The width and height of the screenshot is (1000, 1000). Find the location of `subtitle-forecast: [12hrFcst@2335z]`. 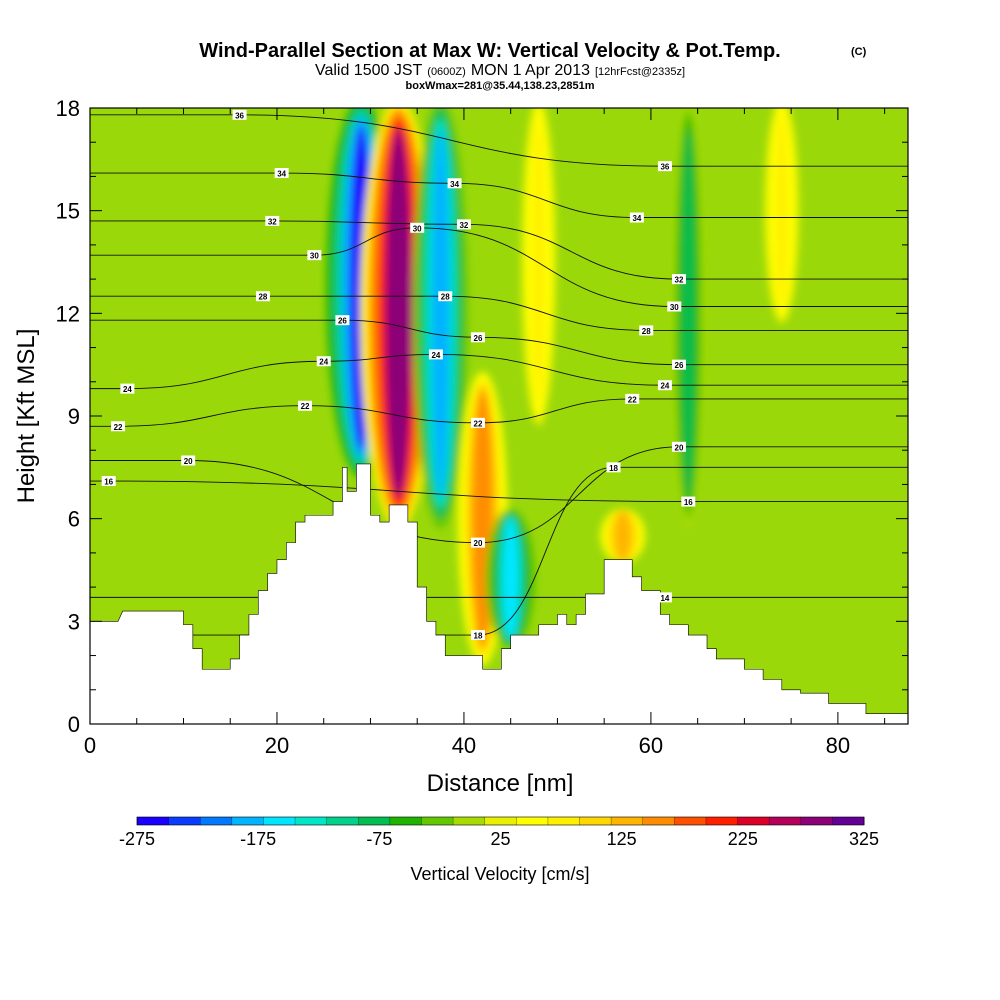

subtitle-forecast: [12hrFcst@2335z] is located at coordinates (640, 72).